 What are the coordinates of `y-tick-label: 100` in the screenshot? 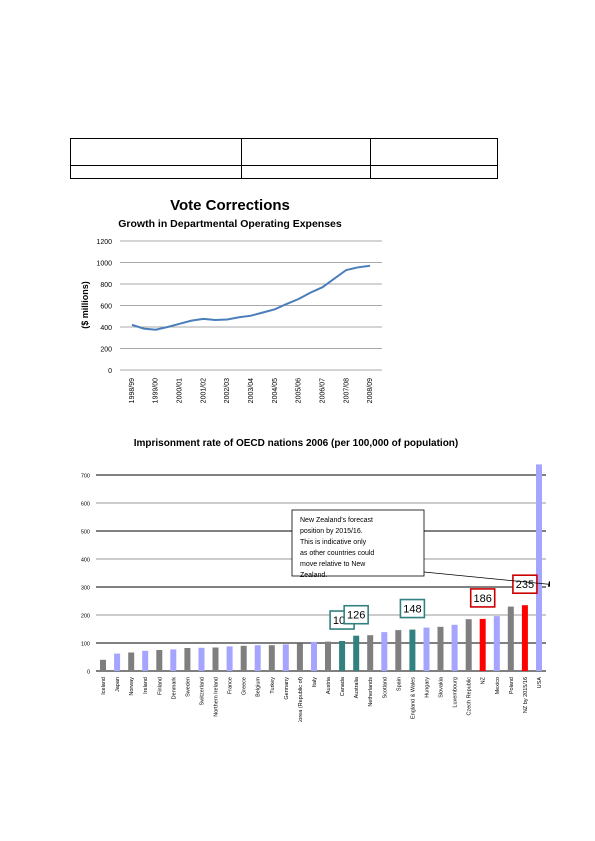 It's located at (85, 645).